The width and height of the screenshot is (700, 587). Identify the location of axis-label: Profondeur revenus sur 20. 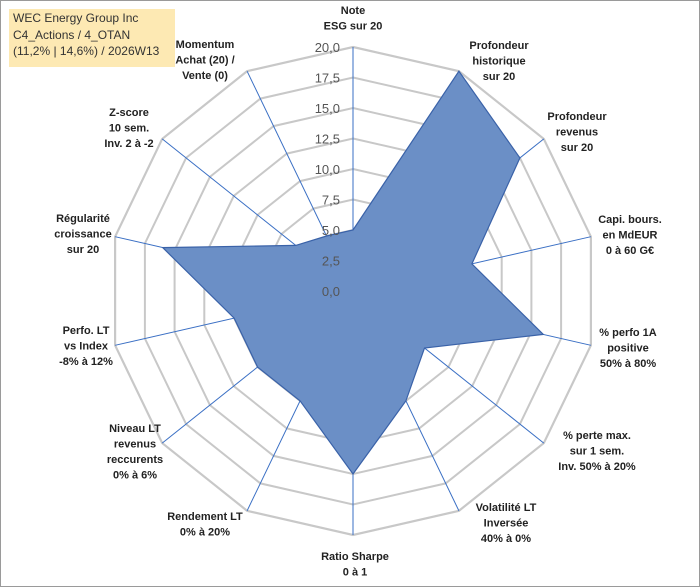
(577, 132).